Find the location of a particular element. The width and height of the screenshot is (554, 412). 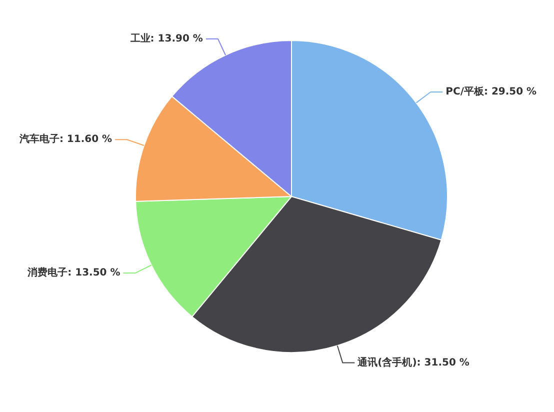

slice-label: 汽车电子: 11.60 % is located at coordinates (65, 139).